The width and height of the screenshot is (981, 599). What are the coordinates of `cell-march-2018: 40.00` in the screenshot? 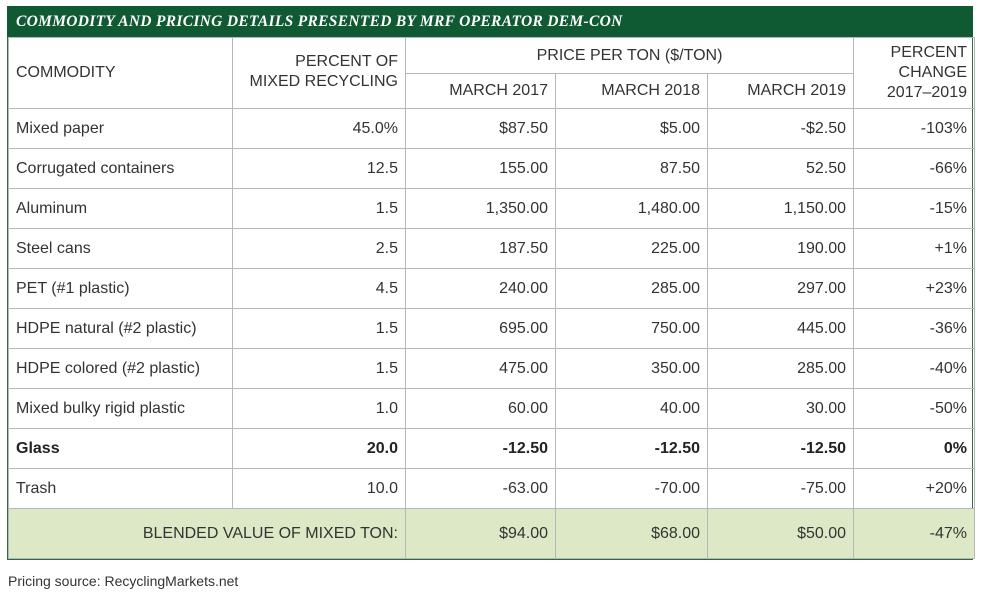 It's located at (631, 408).